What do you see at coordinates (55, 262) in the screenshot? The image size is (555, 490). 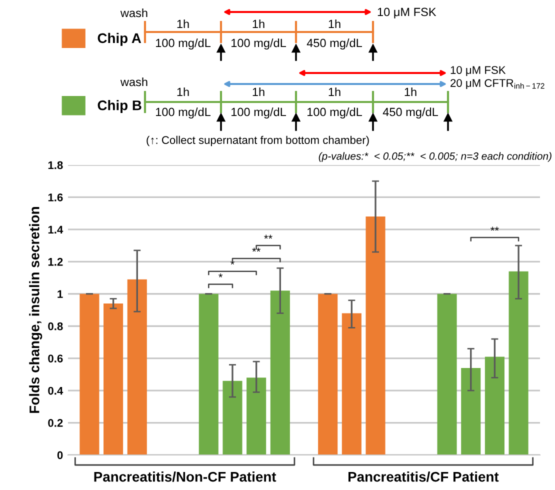 I see `y-tick-label: 1.2` at bounding box center [55, 262].